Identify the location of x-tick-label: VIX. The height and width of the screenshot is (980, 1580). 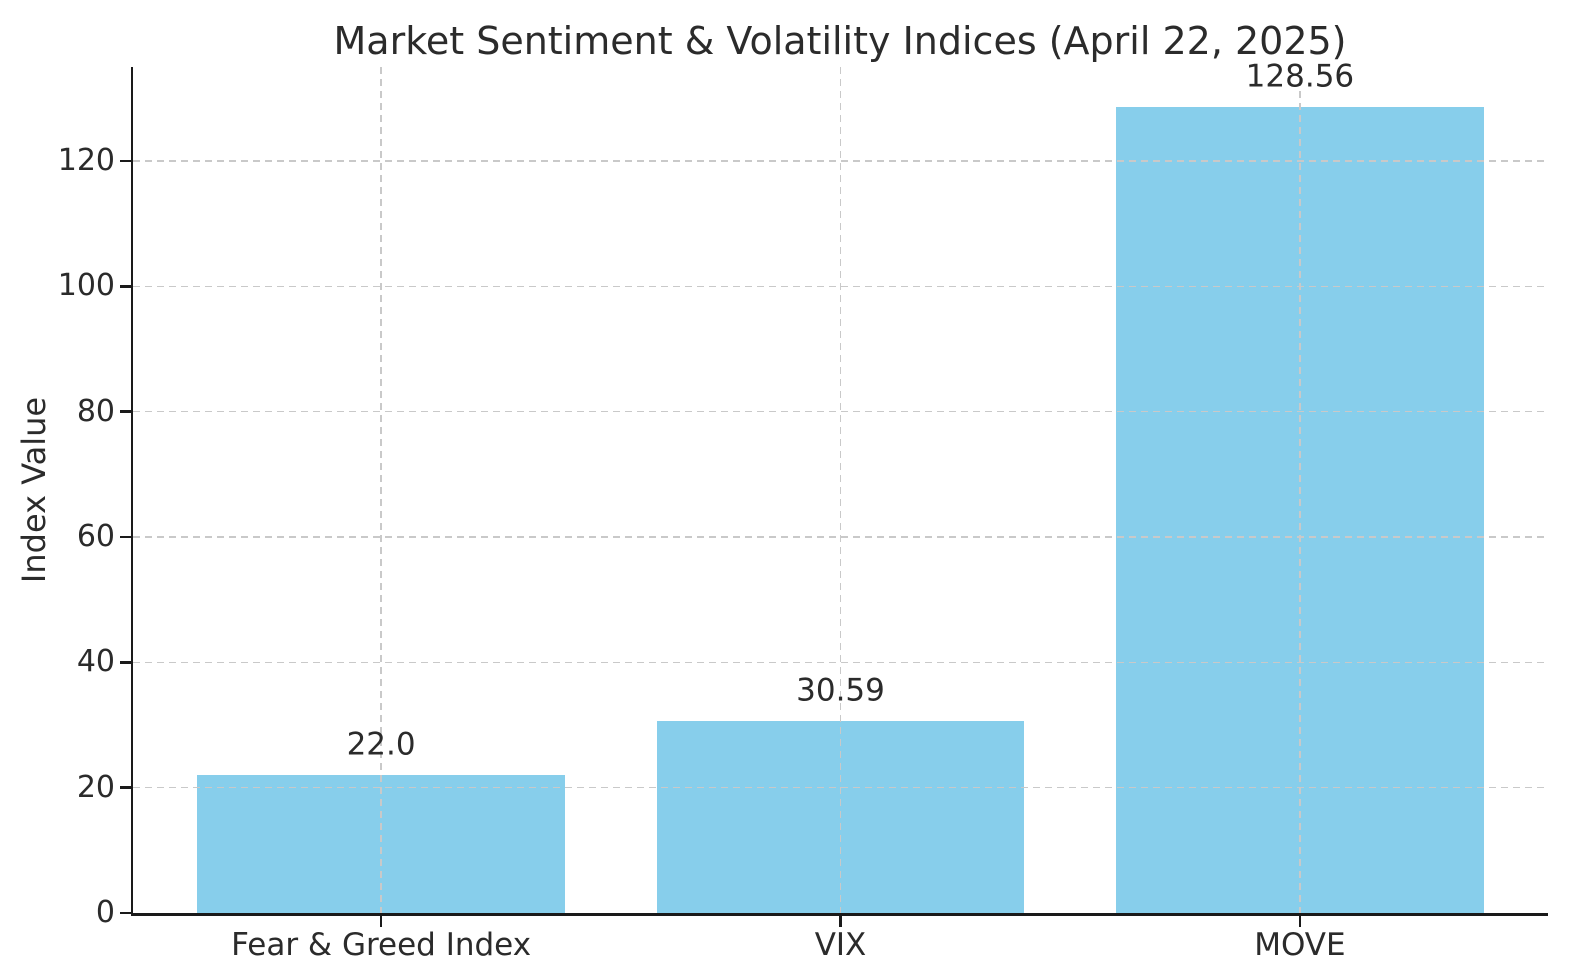
(840, 945).